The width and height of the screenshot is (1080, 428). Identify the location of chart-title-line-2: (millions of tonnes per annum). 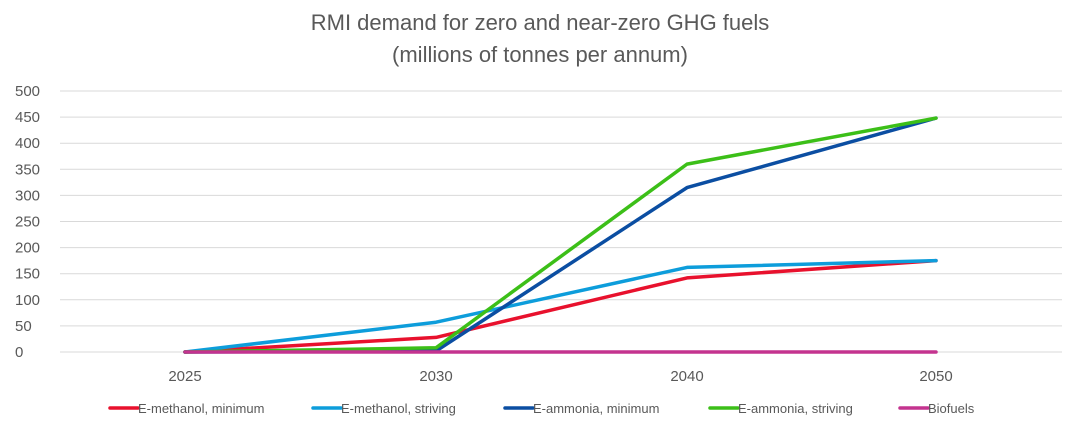
(540, 54).